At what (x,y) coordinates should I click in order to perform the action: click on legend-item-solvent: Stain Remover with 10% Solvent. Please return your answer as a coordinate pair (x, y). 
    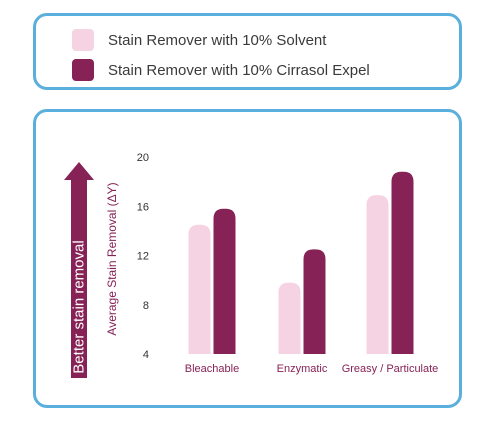
    Looking at the image, I should click on (199, 40).